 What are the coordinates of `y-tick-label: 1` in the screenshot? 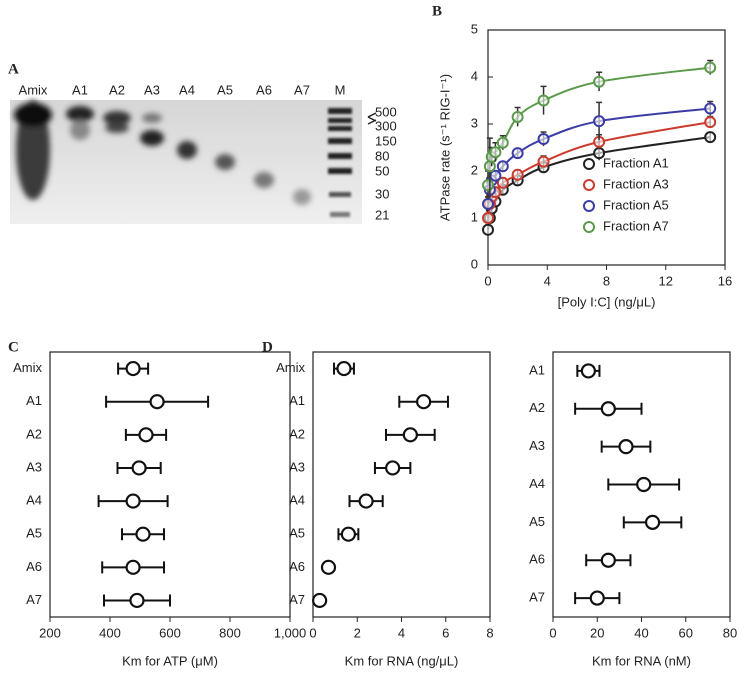 It's located at (474, 216).